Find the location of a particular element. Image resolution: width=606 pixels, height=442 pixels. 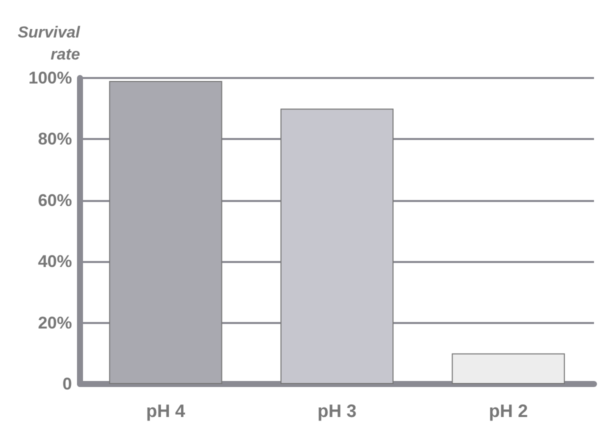

y-tick-label: 60% is located at coordinates (55, 200).